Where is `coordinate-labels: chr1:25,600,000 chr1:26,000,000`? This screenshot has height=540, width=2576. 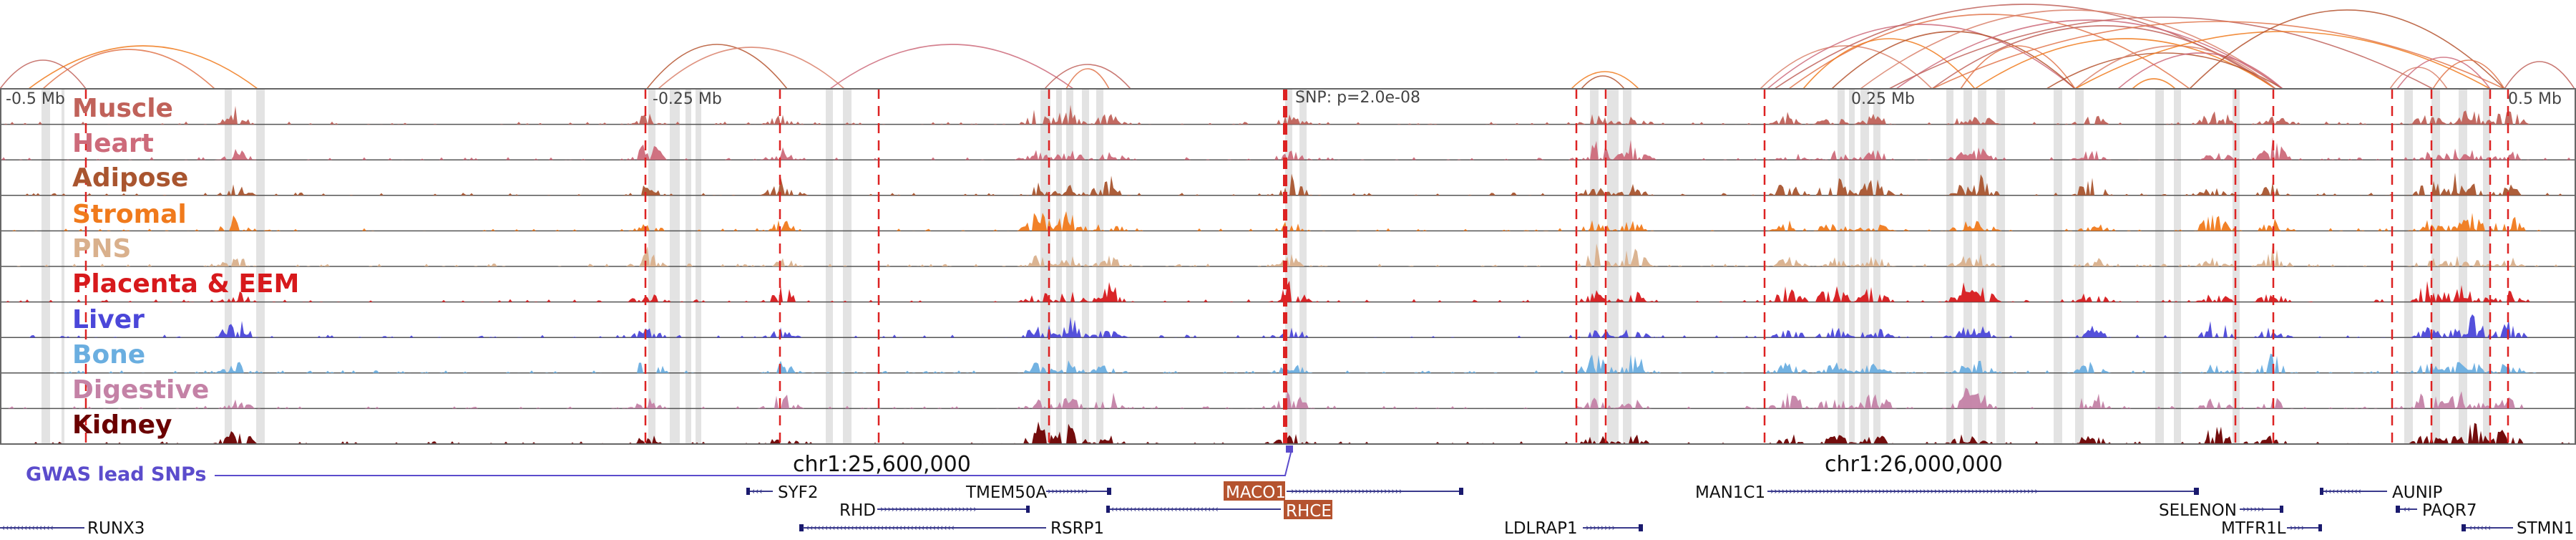
coordinate-labels: chr1:25,600,000 chr1:26,000,000 is located at coordinates (1398, 464).